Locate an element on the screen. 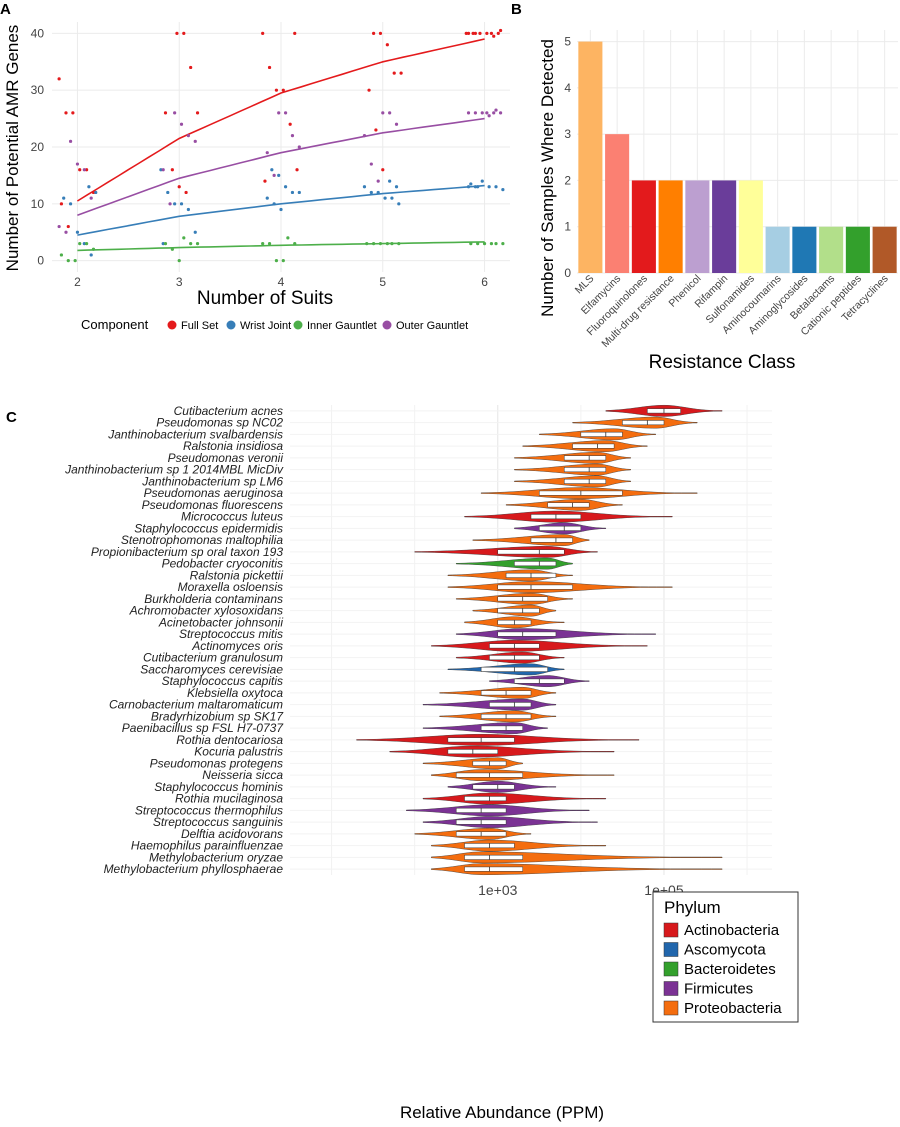 This screenshot has width=900, height=1127. panel-c-taxon-label: Propionibacterium sp oral taxon 193 is located at coordinates (187, 552).